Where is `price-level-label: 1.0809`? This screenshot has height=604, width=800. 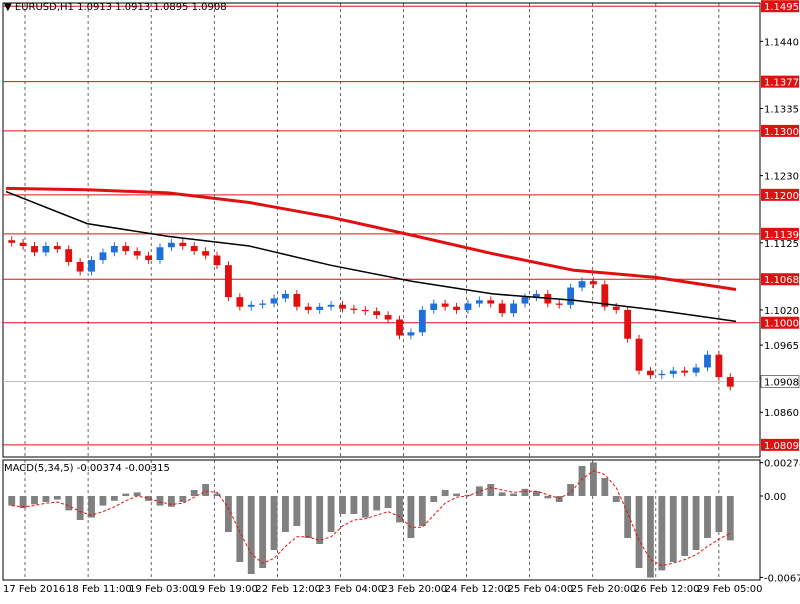
price-level-label: 1.0809 is located at coordinates (781, 446).